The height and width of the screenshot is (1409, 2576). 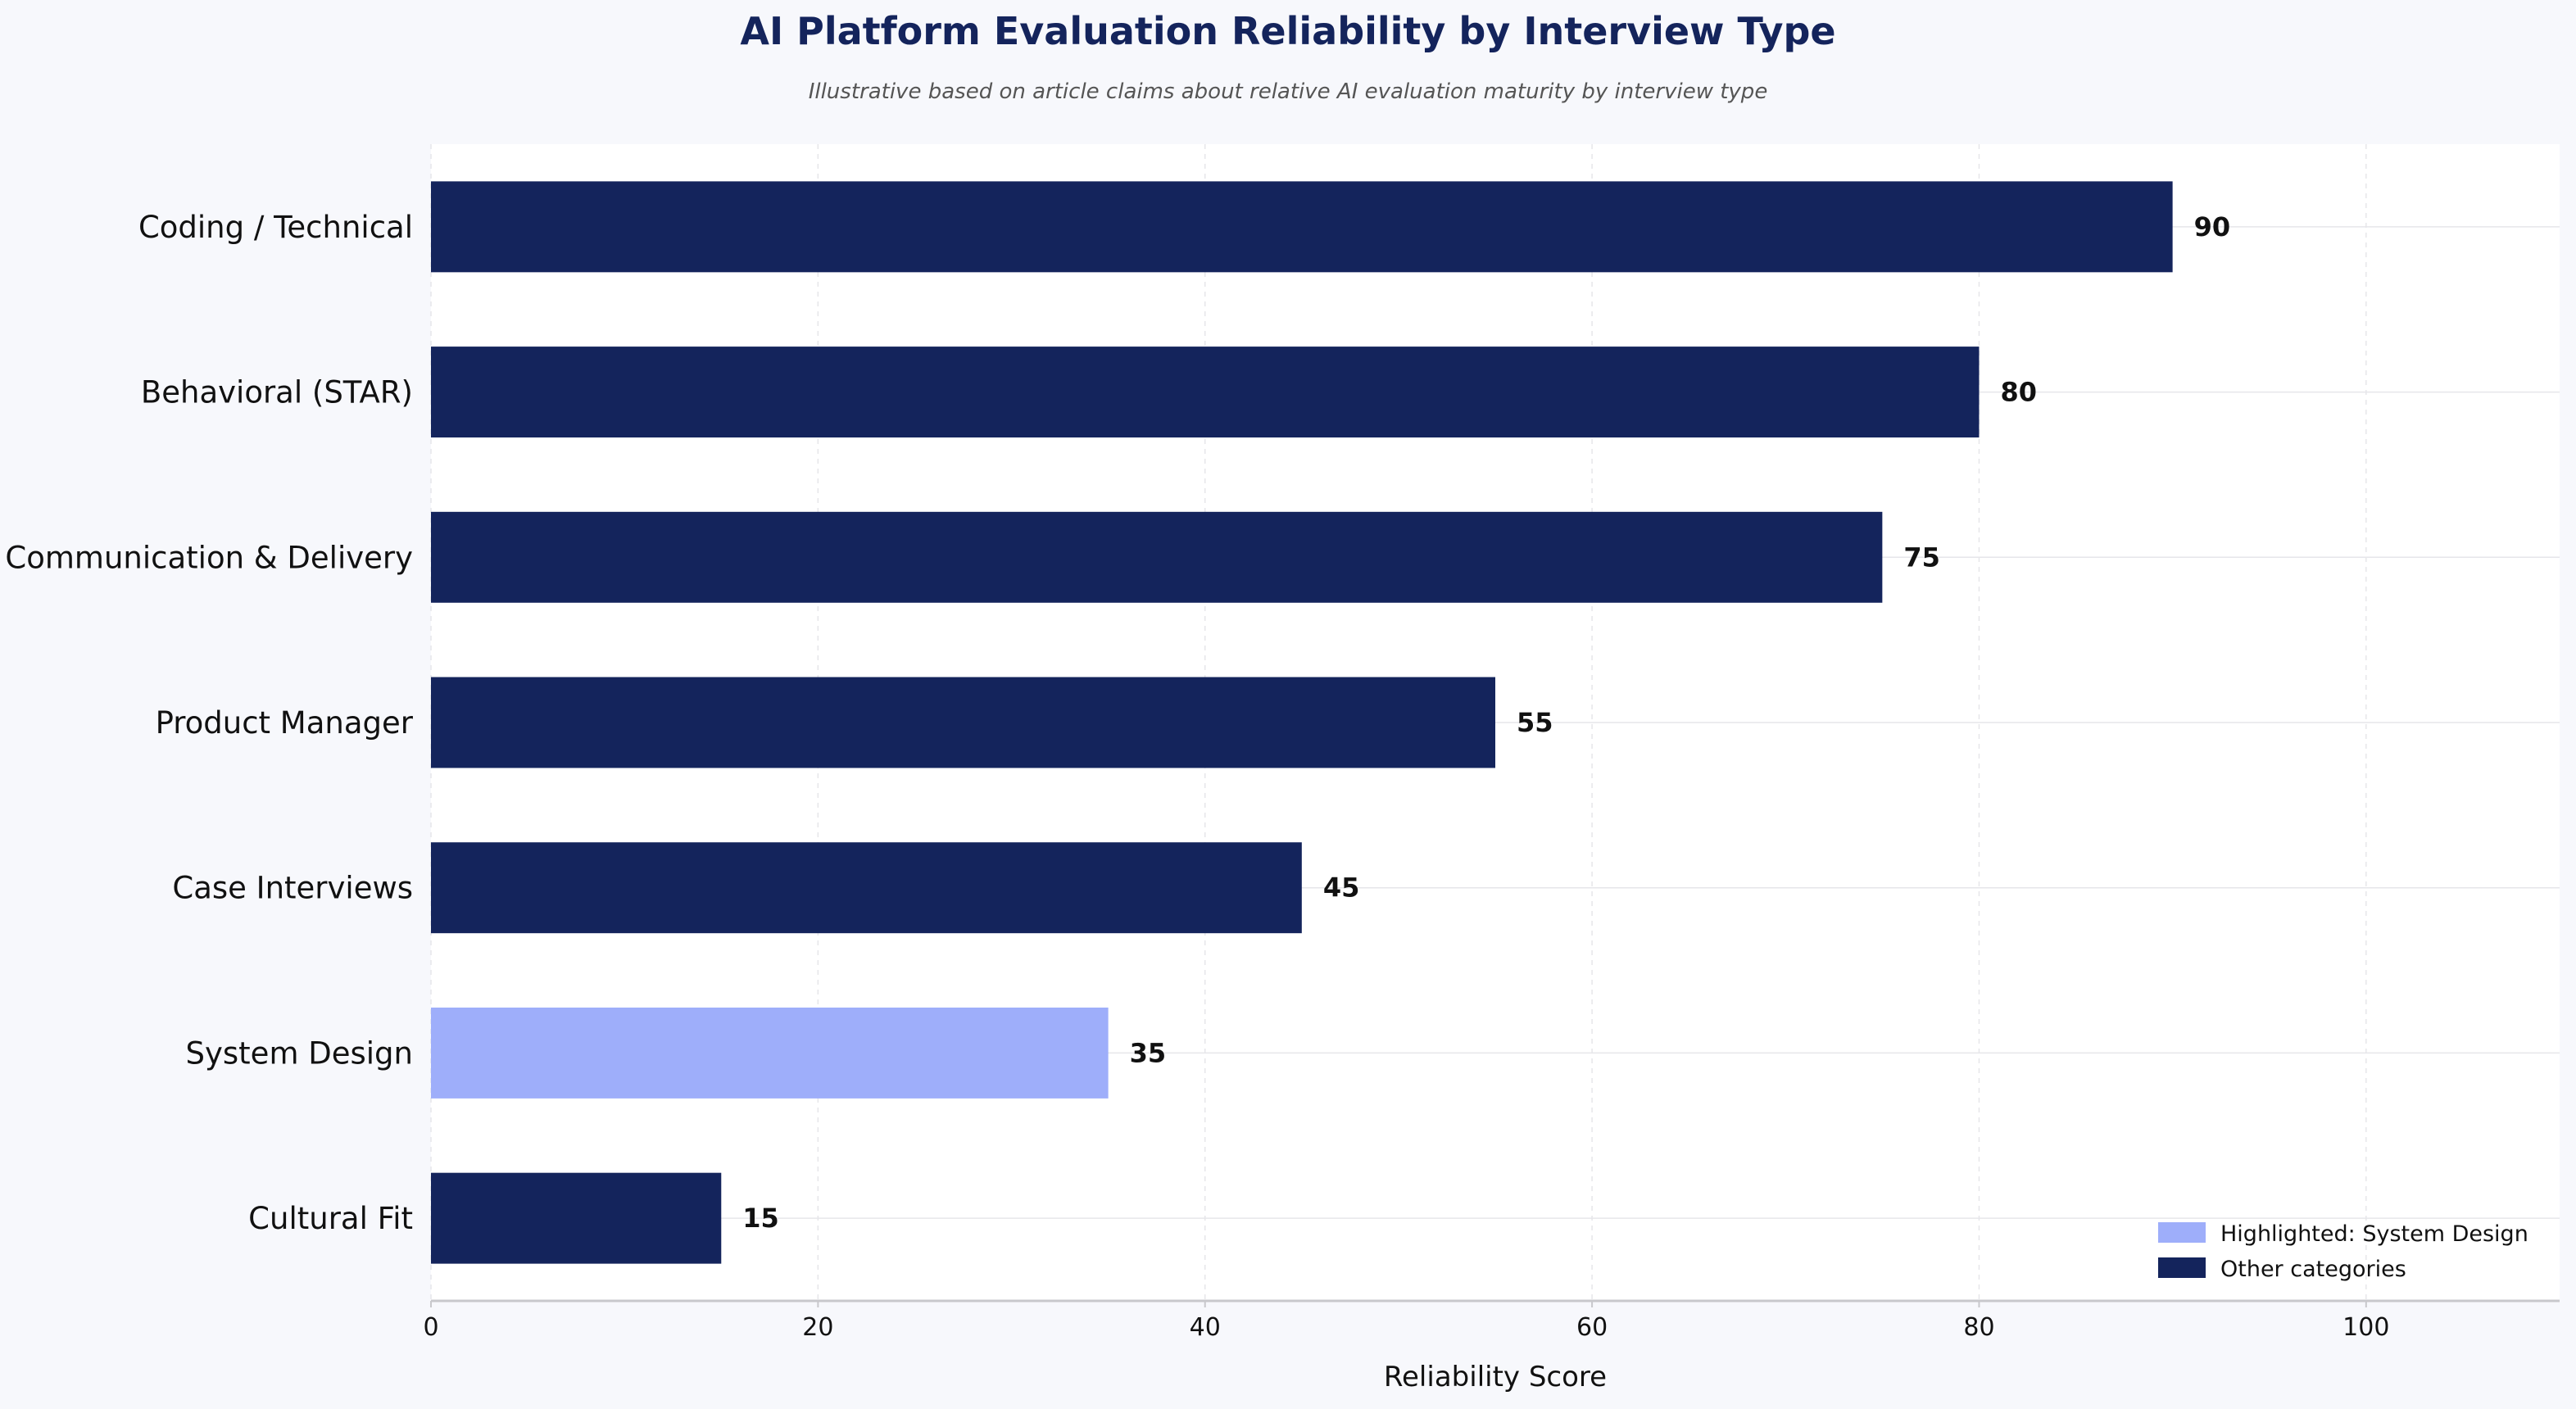 What do you see at coordinates (2018, 392) in the screenshot?
I see `value-label-1: 80` at bounding box center [2018, 392].